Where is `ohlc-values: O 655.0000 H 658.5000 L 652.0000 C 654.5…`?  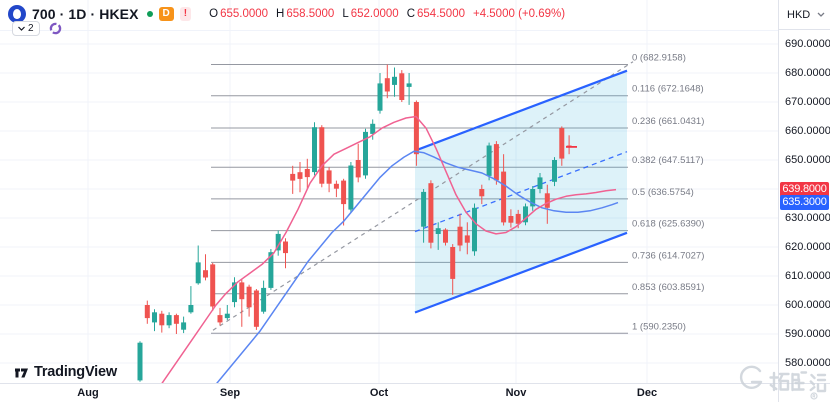
ohlc-values: O 655.0000 H 658.5000 L 652.0000 C 654.5… is located at coordinates (384, 14).